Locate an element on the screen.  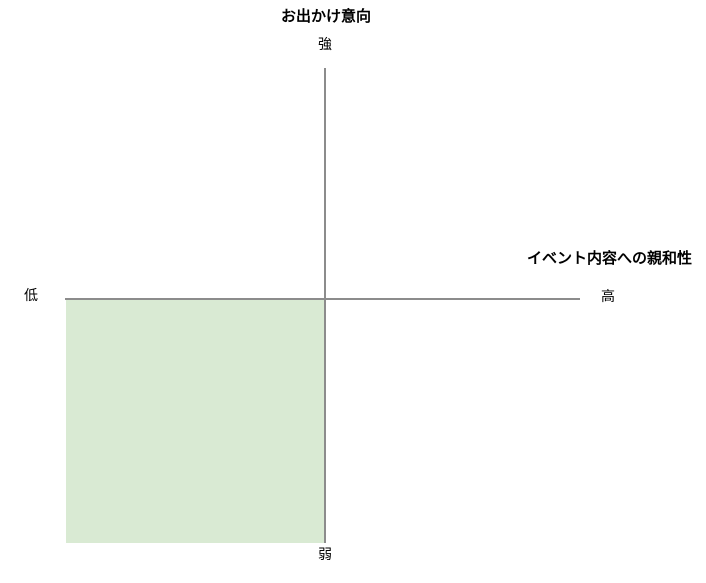
x-axis-left-label: 低 is located at coordinates (31, 295).